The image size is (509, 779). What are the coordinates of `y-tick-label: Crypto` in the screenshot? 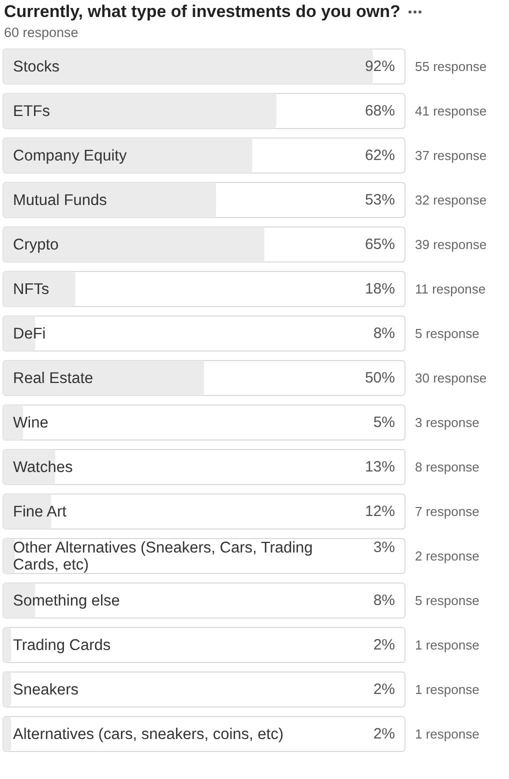 It's located at (36, 244).